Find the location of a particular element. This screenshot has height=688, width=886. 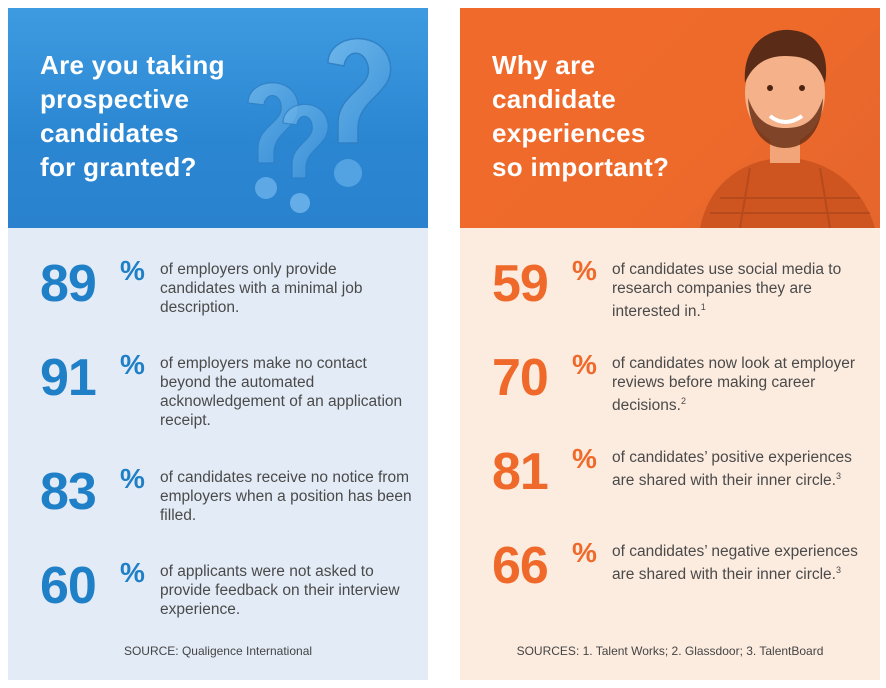

stat-number: 59 is located at coordinates (520, 284).